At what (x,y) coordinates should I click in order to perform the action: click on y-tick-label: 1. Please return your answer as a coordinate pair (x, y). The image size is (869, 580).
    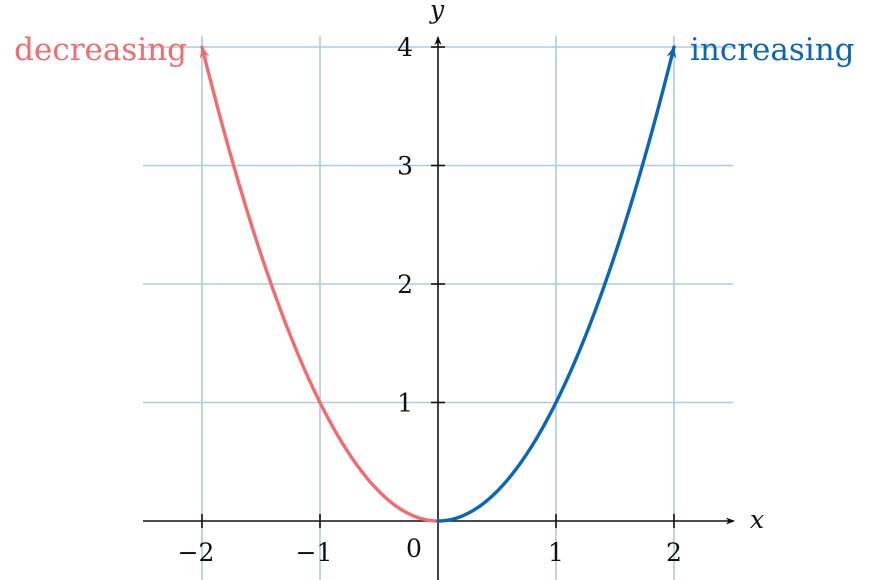
    Looking at the image, I should click on (405, 403).